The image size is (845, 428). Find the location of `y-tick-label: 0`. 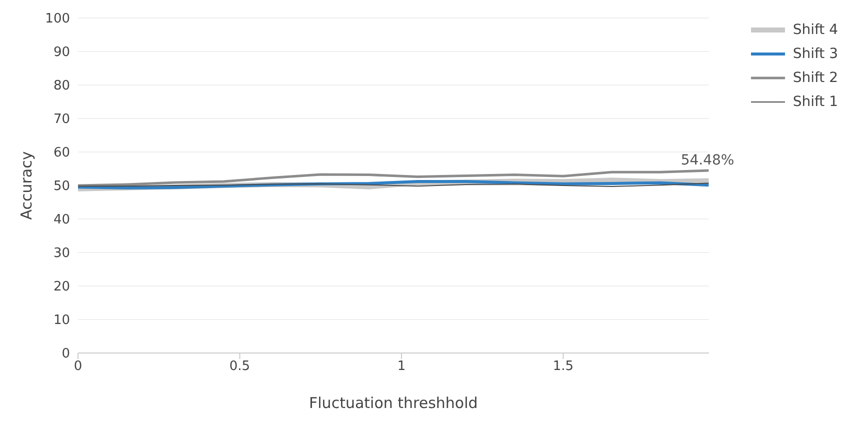

y-tick-label: 0 is located at coordinates (66, 354).